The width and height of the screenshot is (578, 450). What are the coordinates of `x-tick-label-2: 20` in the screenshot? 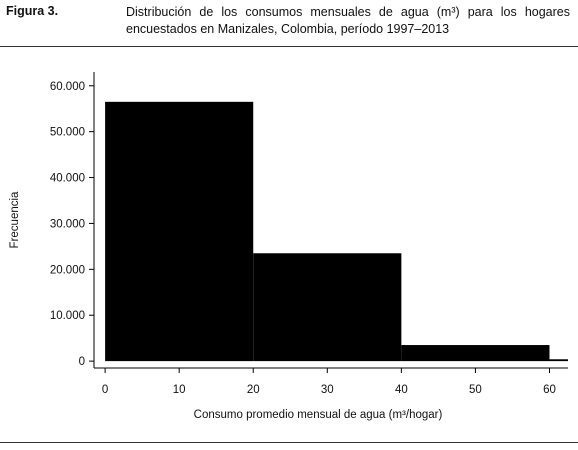 It's located at (253, 390).